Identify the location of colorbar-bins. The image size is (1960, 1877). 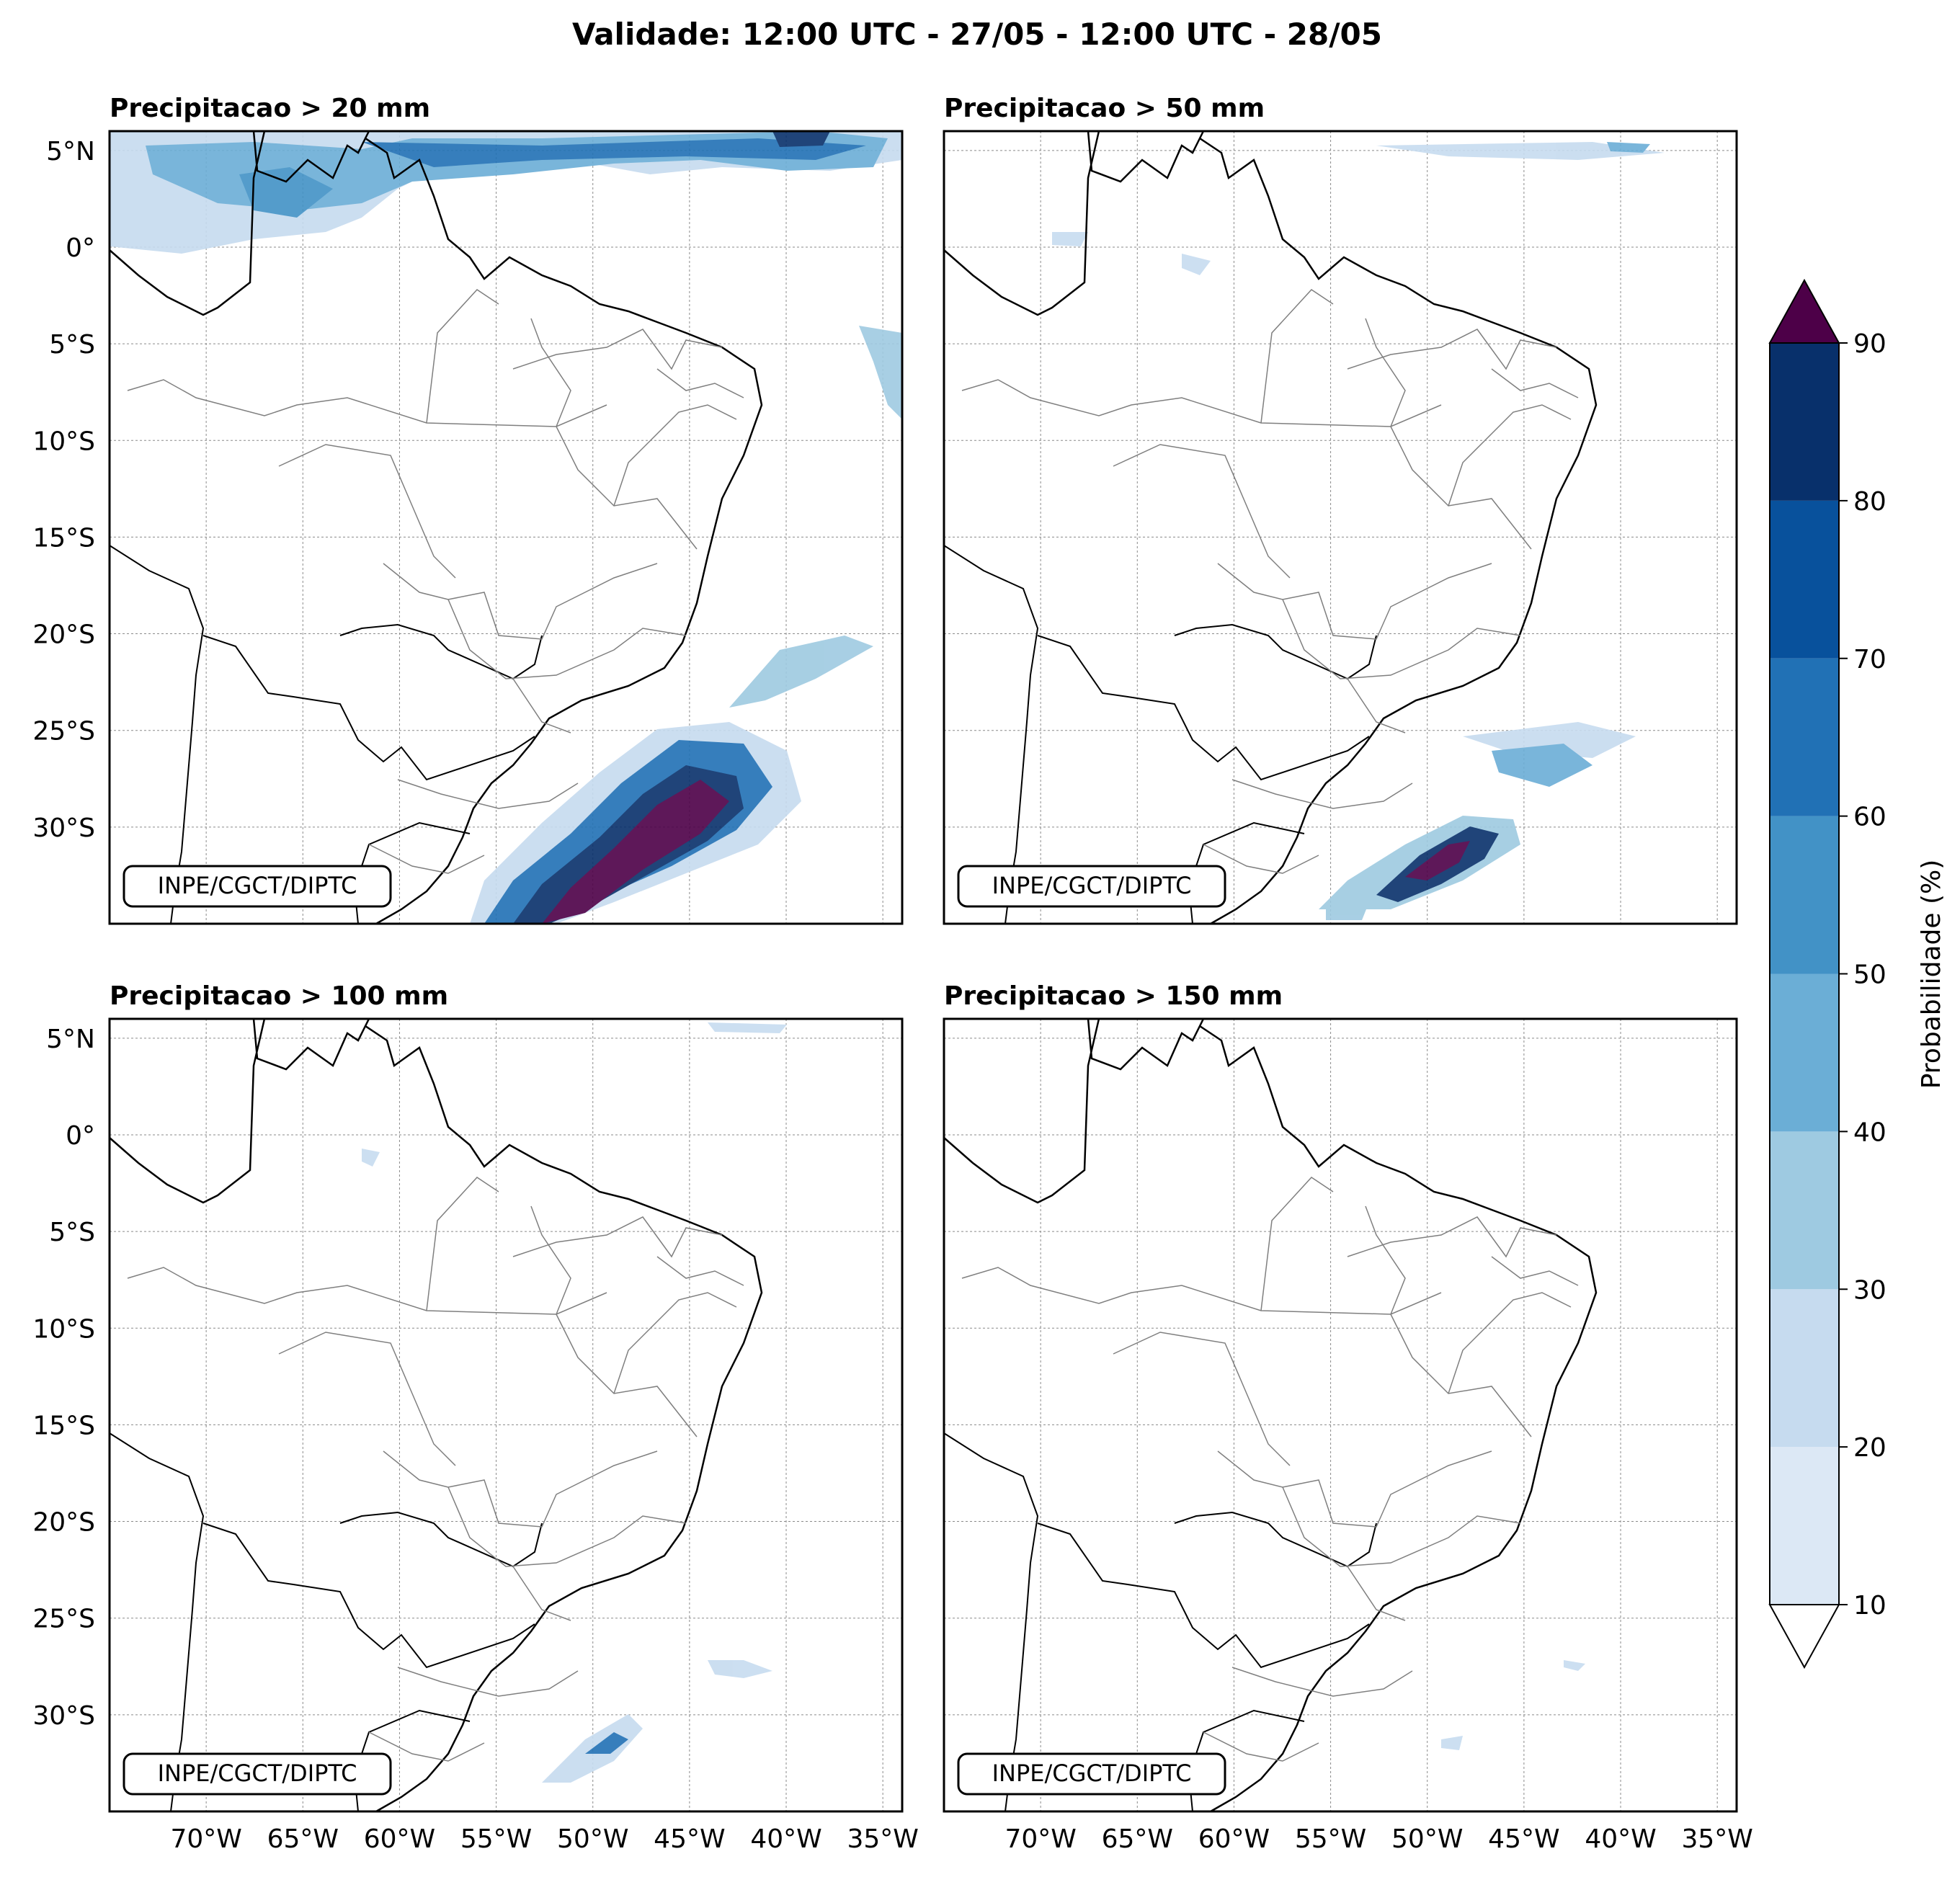
(1804, 973).